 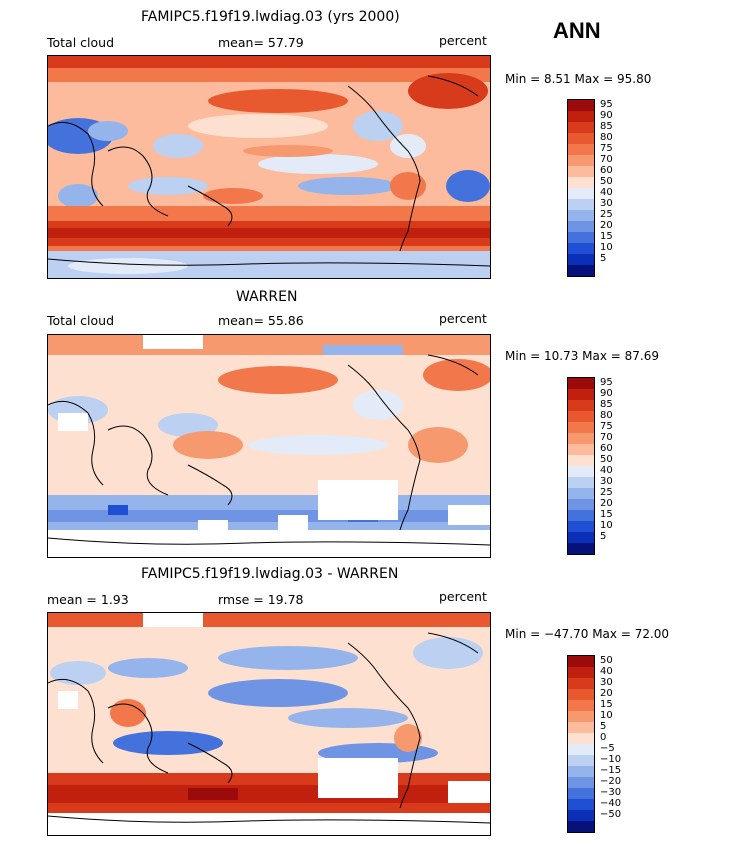 What do you see at coordinates (607, 748) in the screenshot?
I see `colorbar-tick: −5` at bounding box center [607, 748].